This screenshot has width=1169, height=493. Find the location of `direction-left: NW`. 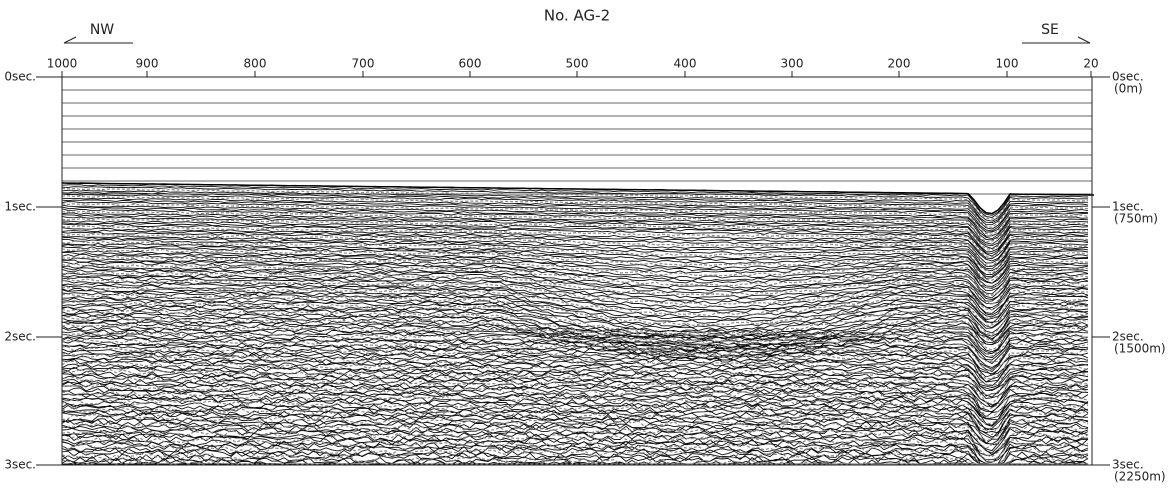

direction-left: NW is located at coordinates (102, 30).